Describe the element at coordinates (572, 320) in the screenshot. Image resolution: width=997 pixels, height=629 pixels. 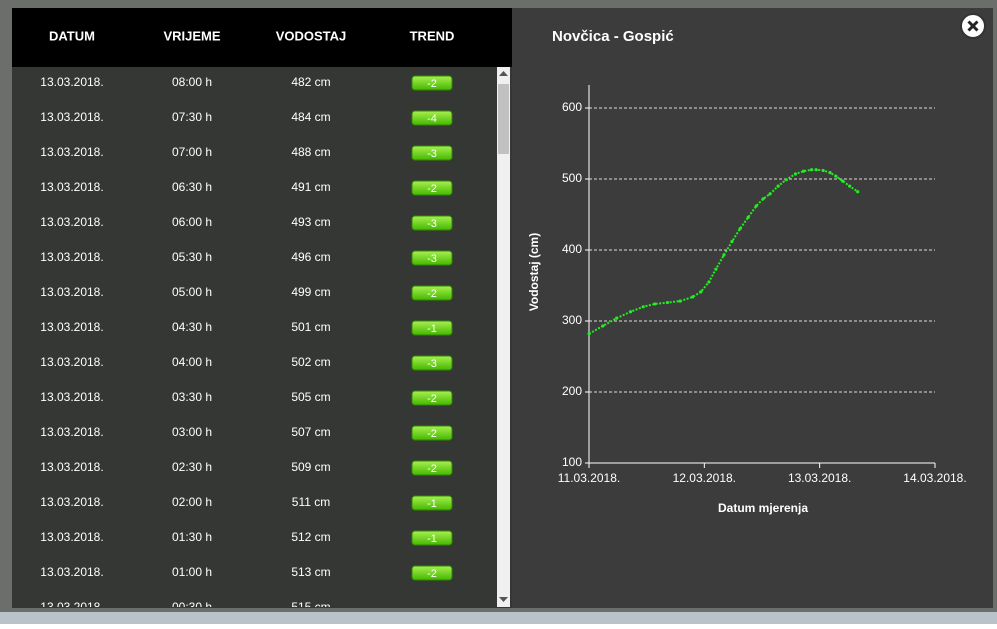
I see `y-tick-label: 300` at that location.